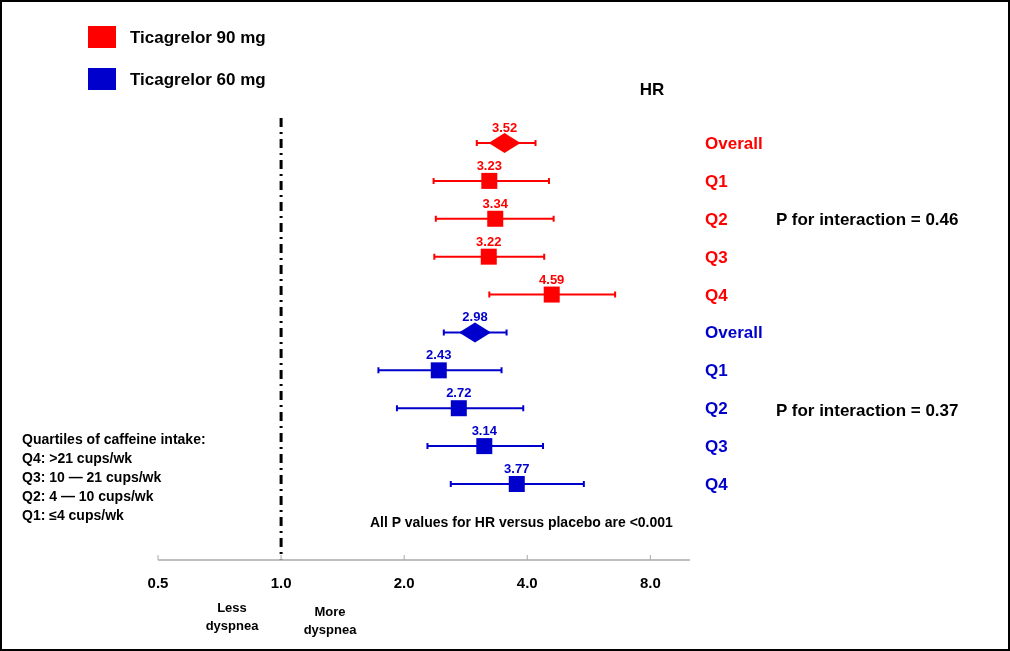  What do you see at coordinates (527, 582) in the screenshot?
I see `x-tick-label: 4.0` at bounding box center [527, 582].